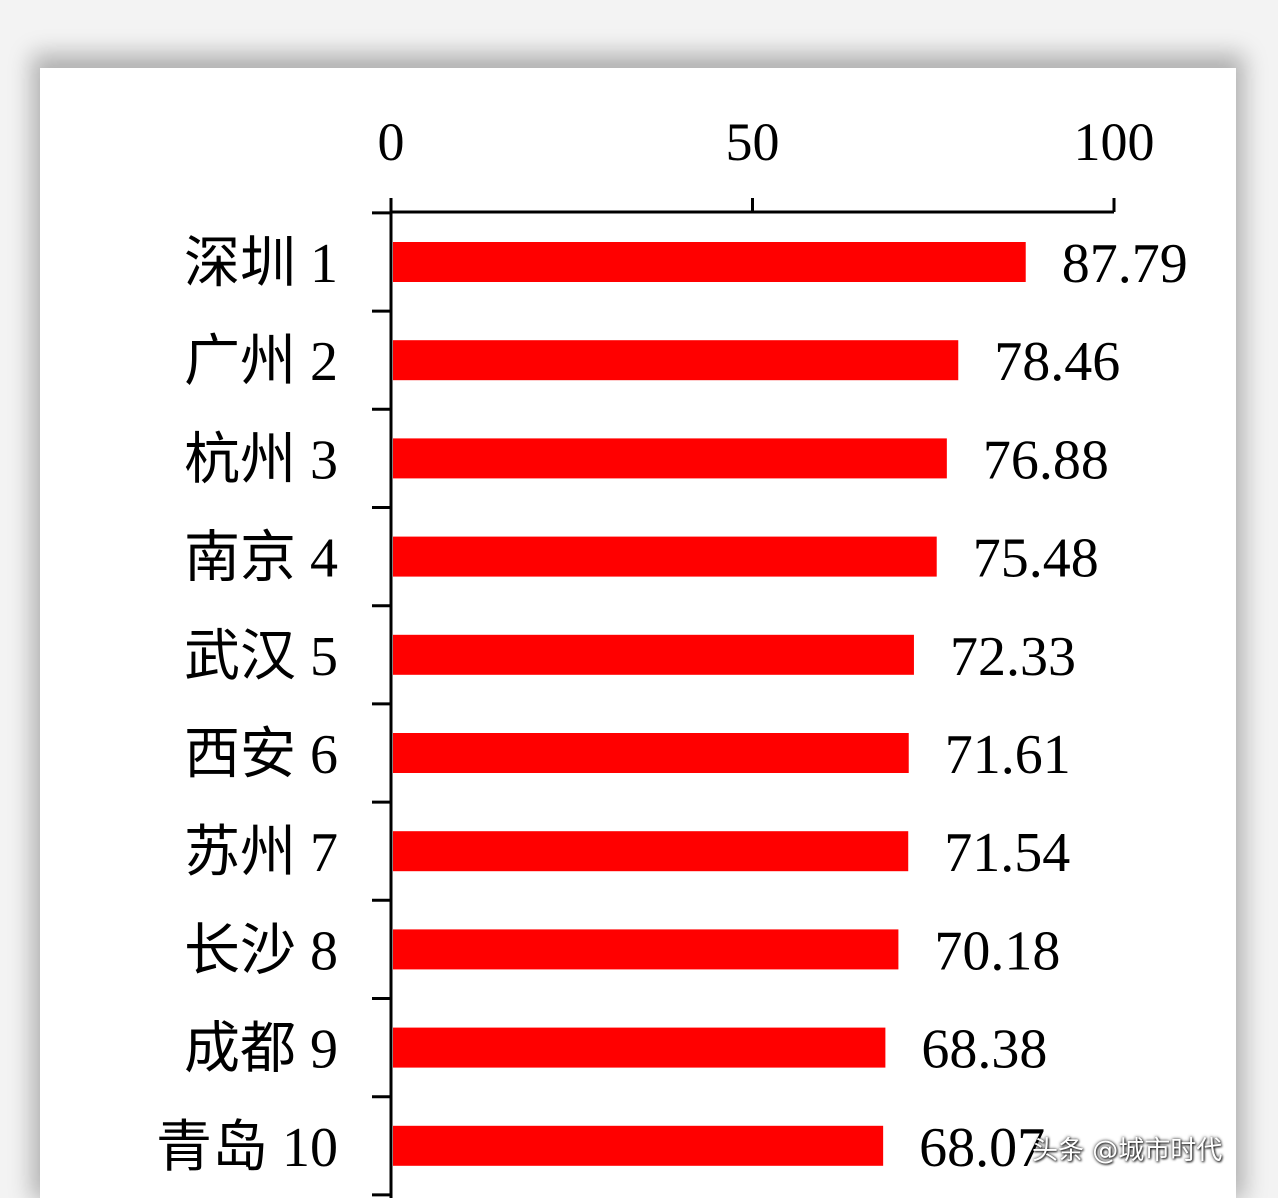 The image size is (1278, 1198). Describe the element at coordinates (261, 951) in the screenshot. I see `category-label: 长沙 8` at that location.